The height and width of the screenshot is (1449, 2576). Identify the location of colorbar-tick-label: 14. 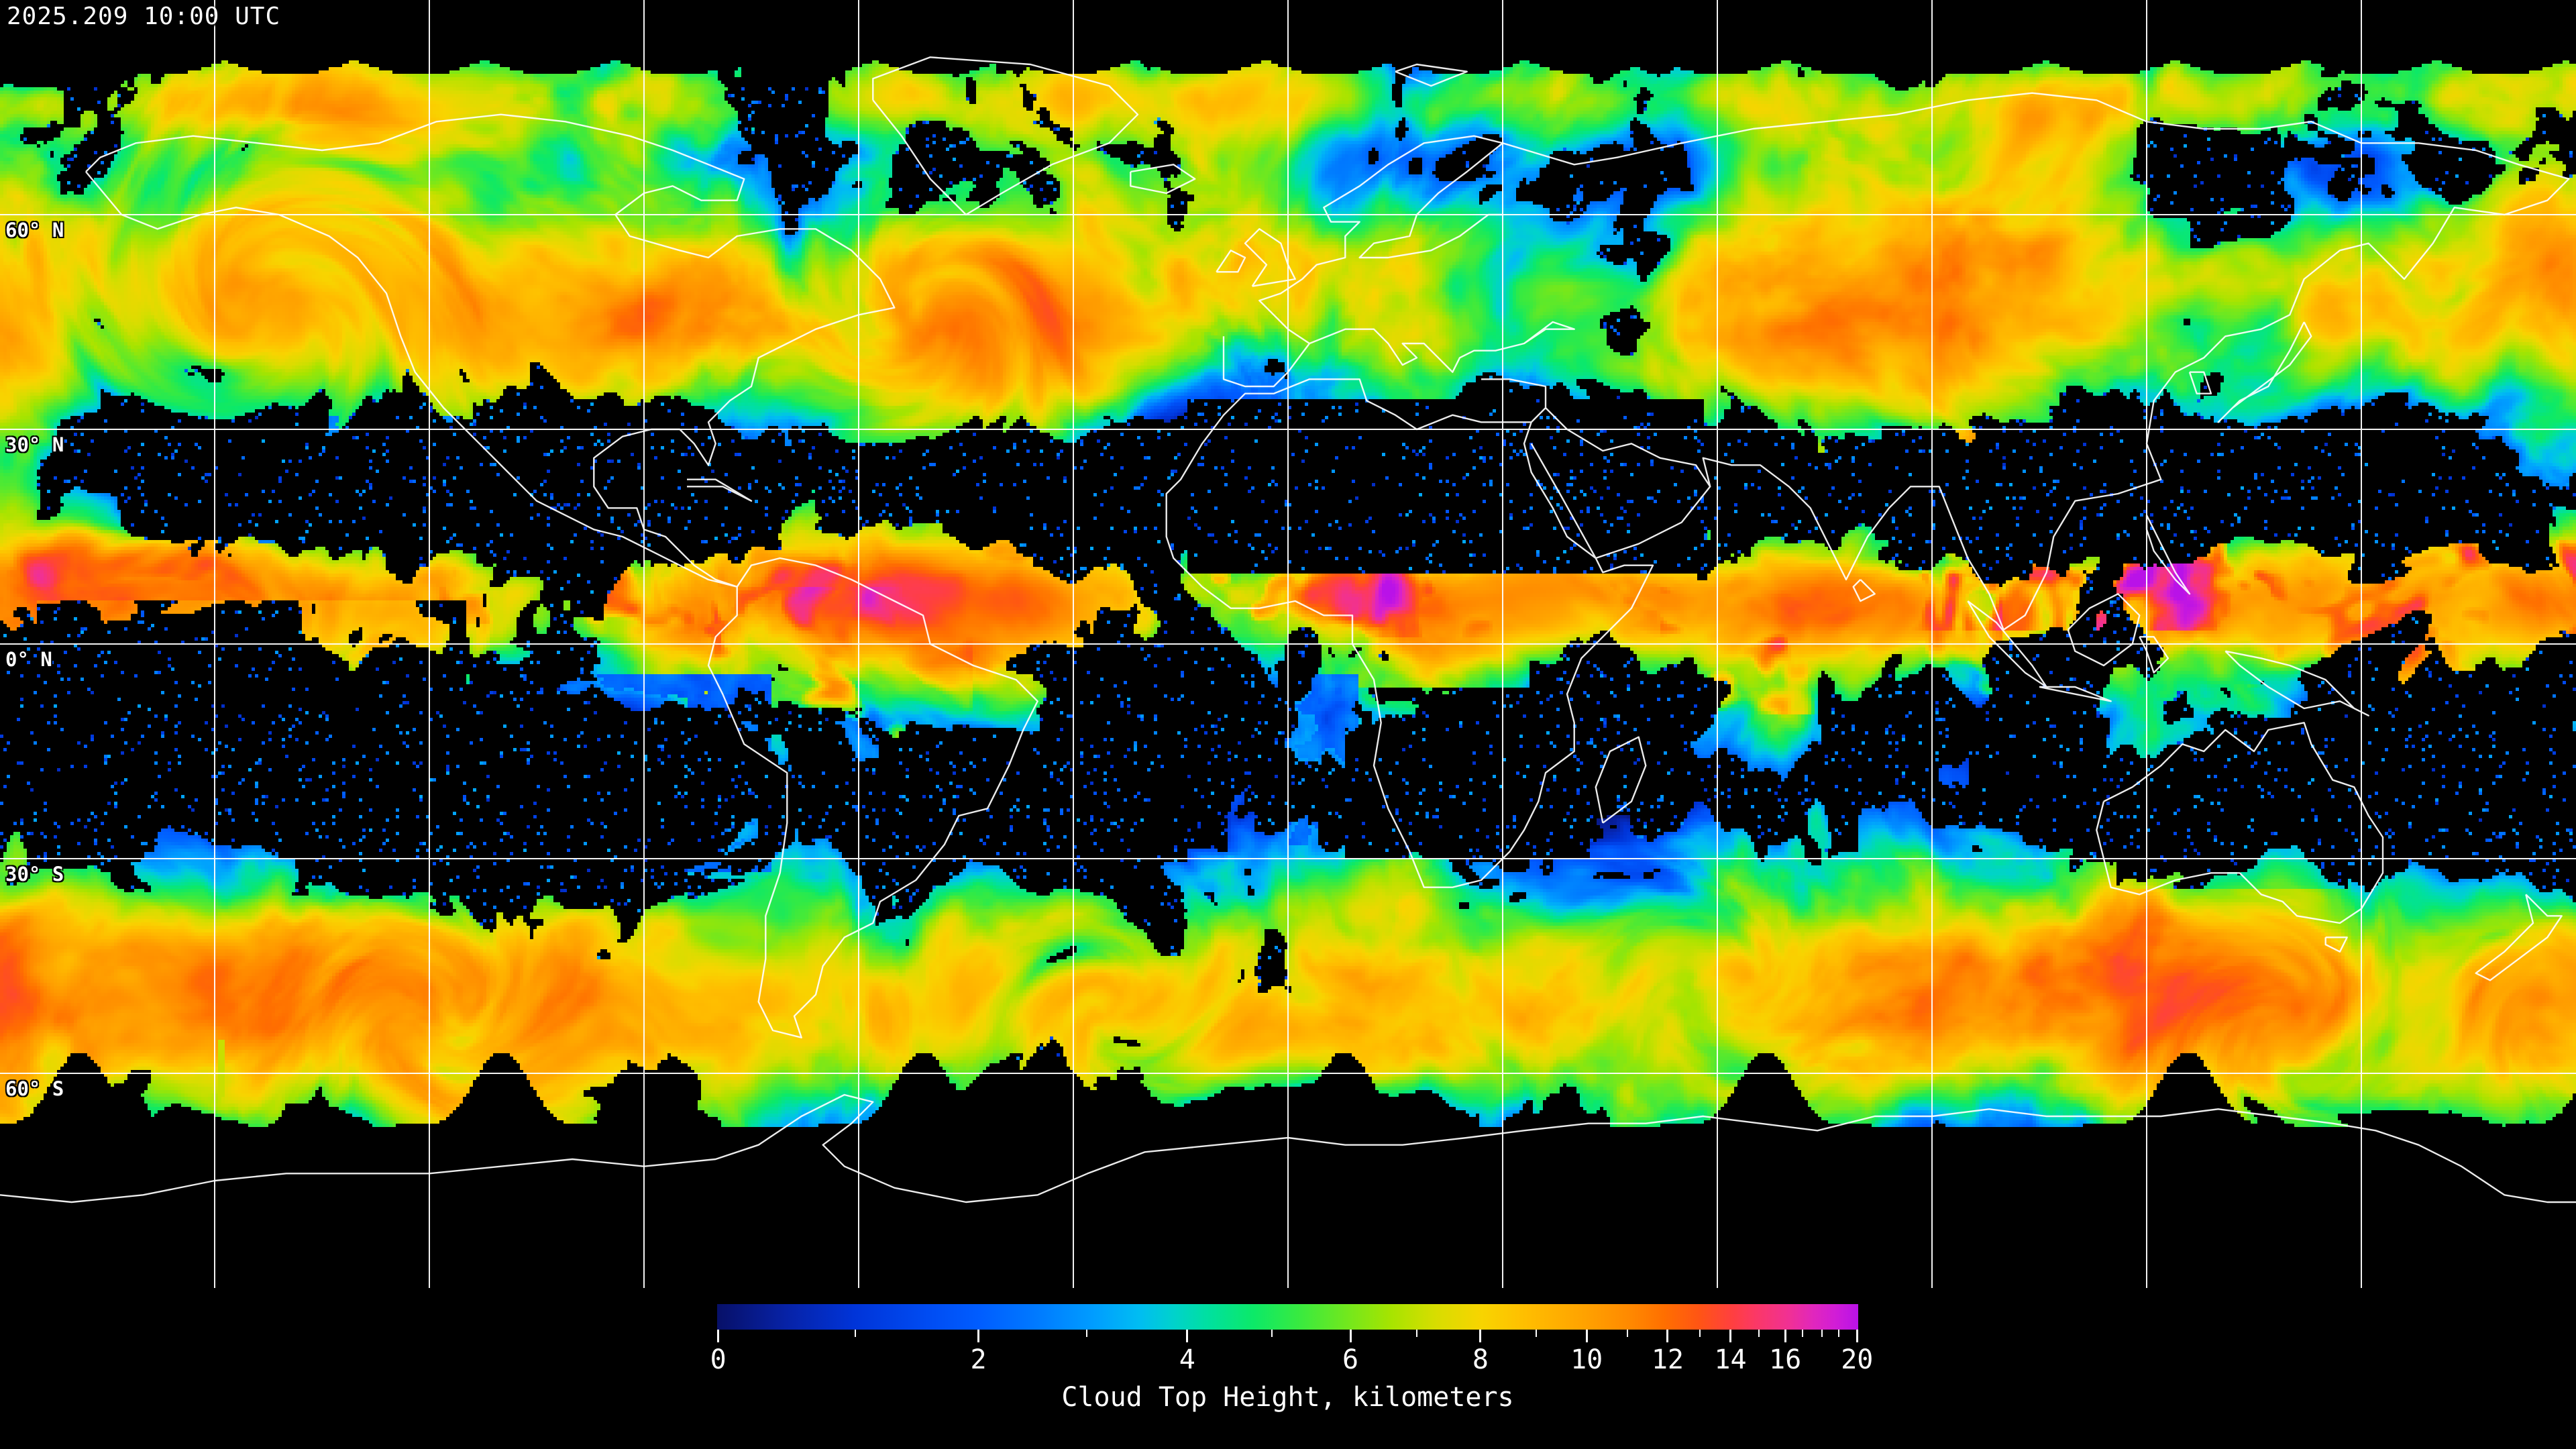
(1730, 1359).